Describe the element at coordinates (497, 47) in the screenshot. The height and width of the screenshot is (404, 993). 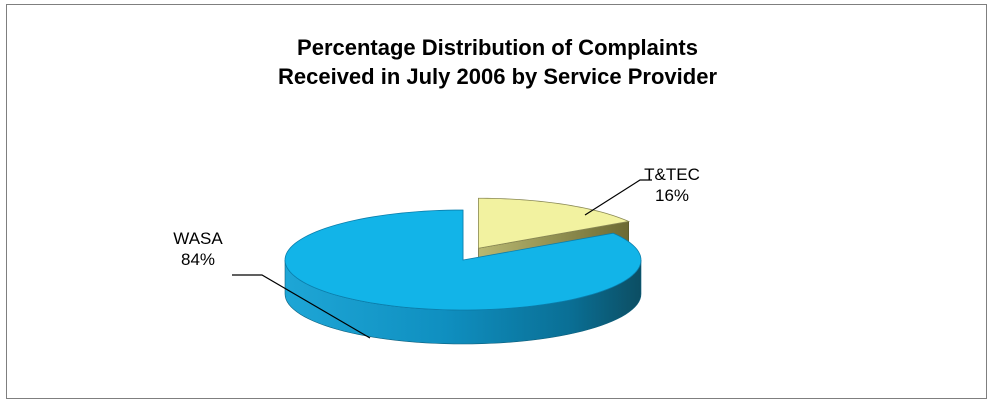
I see `chart-title-line-1: Percentage Distribution of Complaints` at that location.